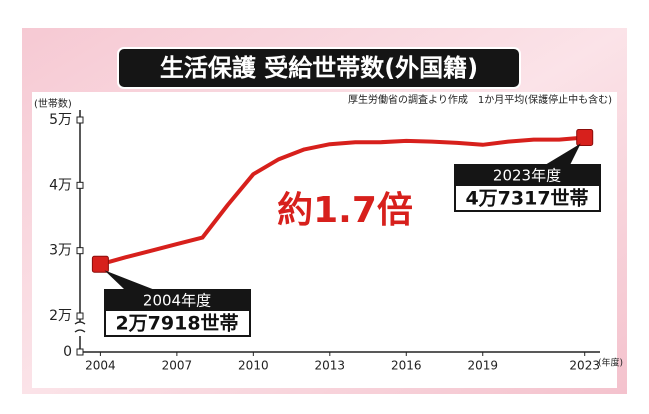  I want to click on callout-period: 2004年度, so click(177, 301).